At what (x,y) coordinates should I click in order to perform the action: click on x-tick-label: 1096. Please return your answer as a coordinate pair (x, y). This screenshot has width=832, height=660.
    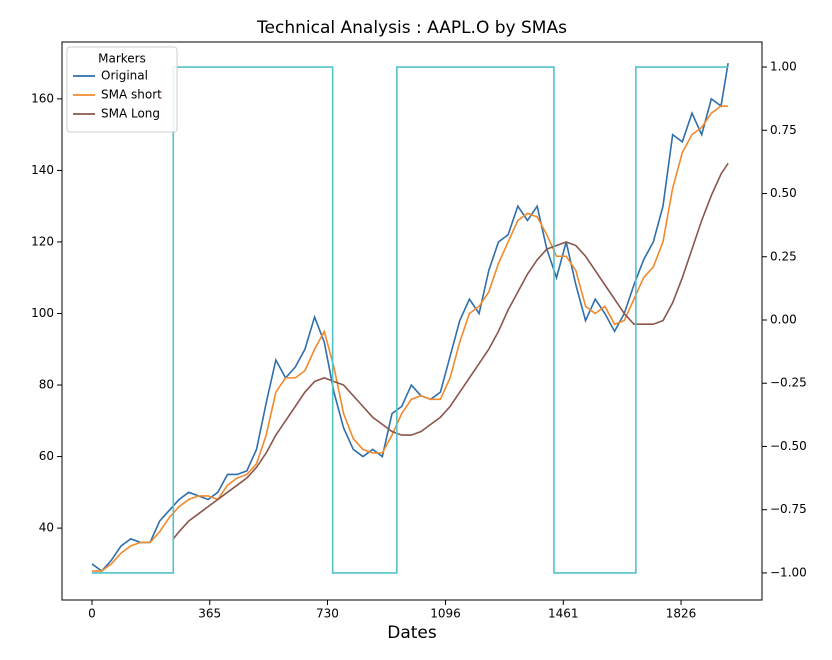
    Looking at the image, I should click on (445, 614).